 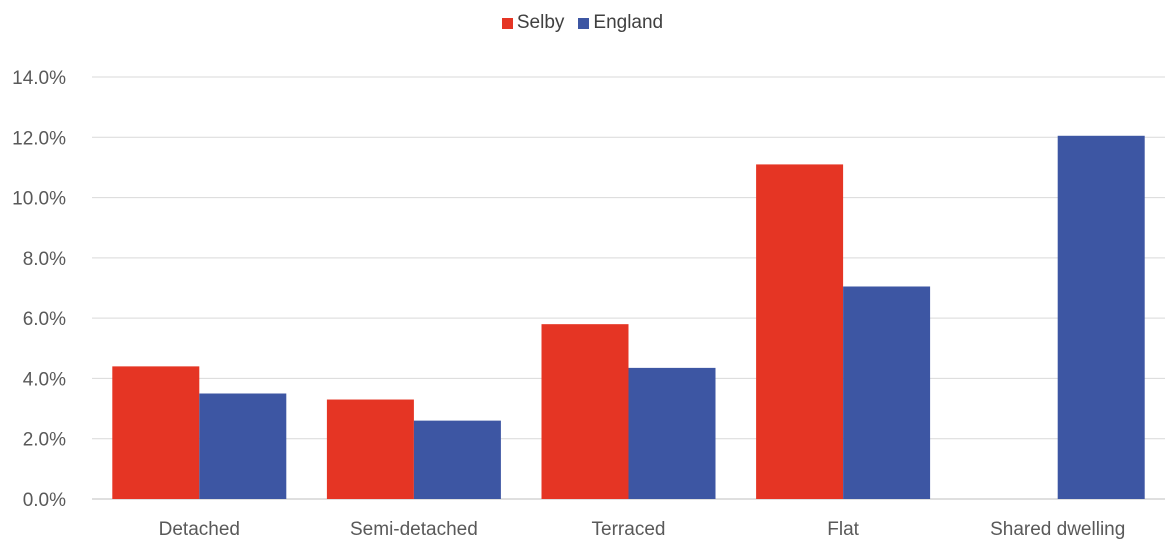 What do you see at coordinates (507, 23) in the screenshot?
I see `legend-swatch-selby` at bounding box center [507, 23].